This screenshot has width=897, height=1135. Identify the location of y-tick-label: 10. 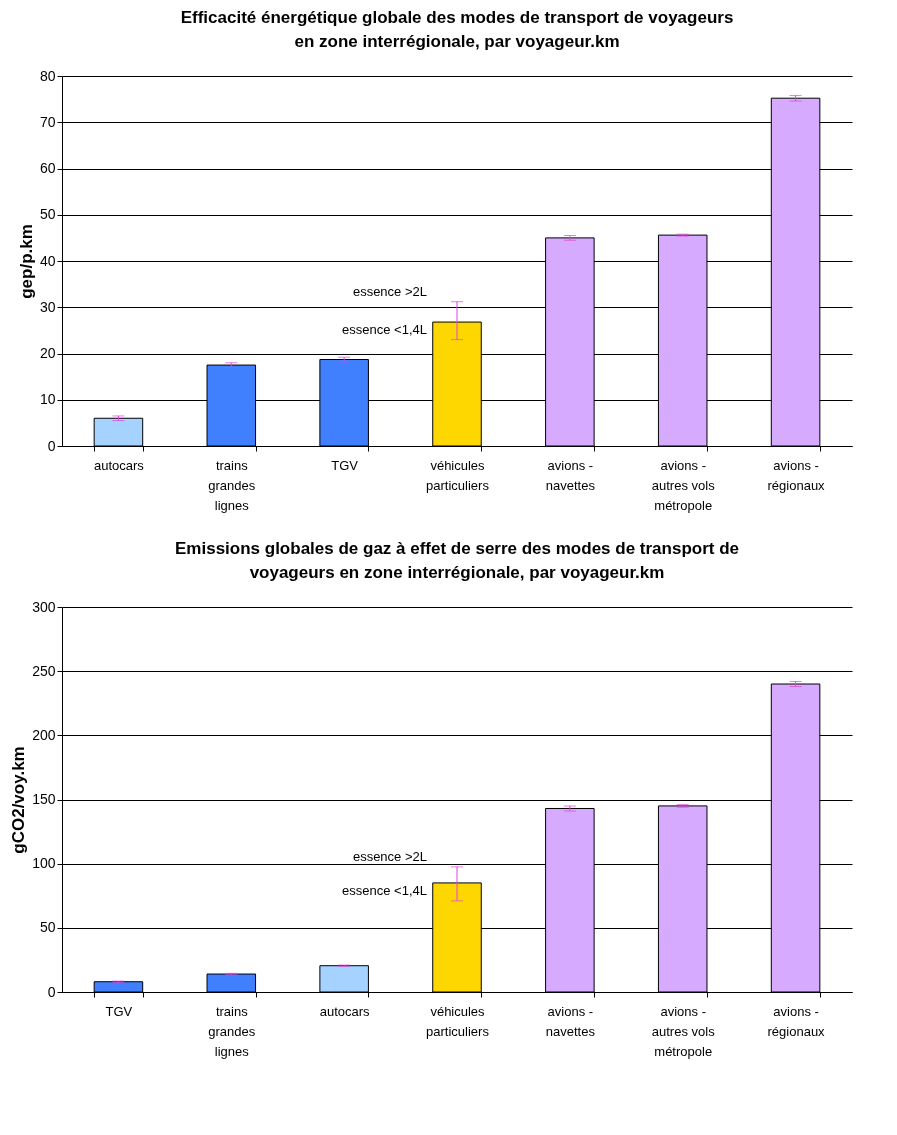
(47, 399).